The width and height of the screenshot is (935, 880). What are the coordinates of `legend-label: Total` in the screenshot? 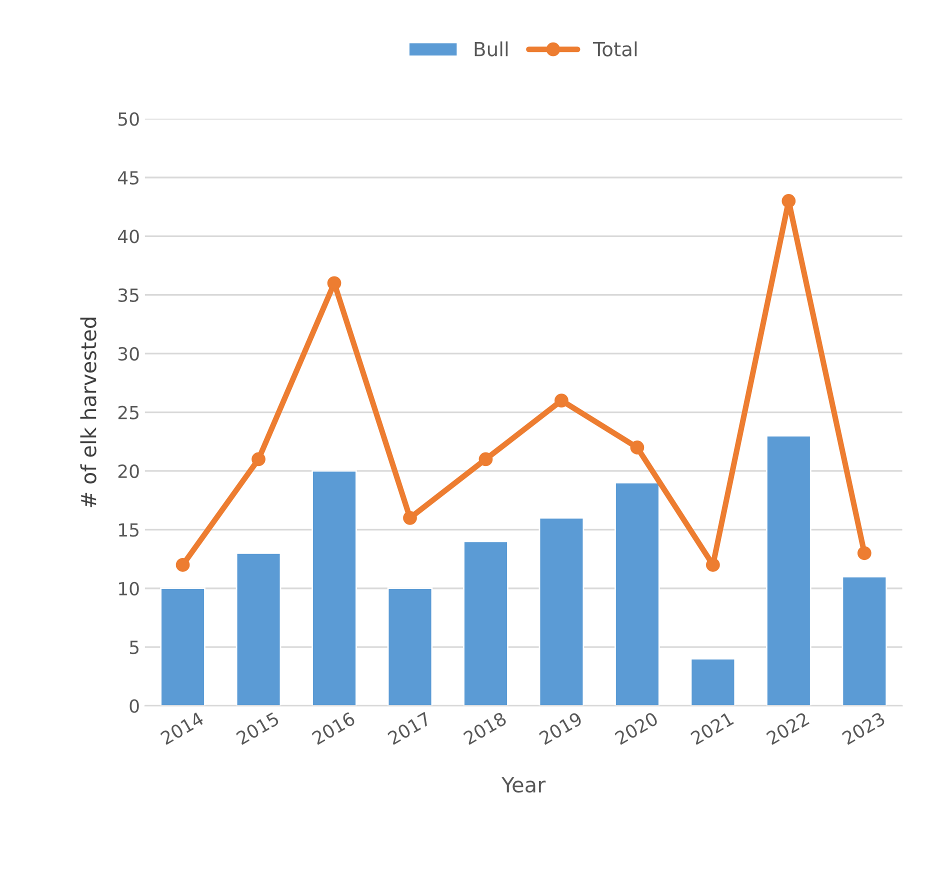 It's located at (614, 48).